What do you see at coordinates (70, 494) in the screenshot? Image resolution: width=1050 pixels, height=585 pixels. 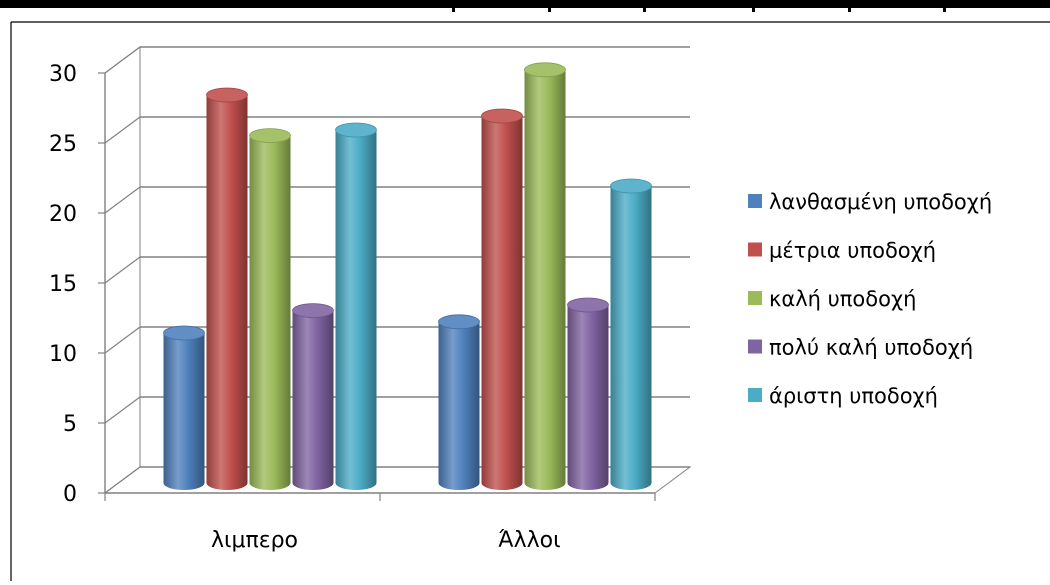 I see `y-tick-label: 0` at bounding box center [70, 494].